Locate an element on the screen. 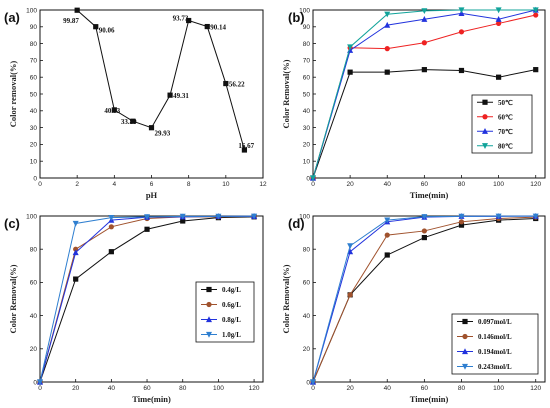  y-tick-label: 30 is located at coordinates (307, 128).